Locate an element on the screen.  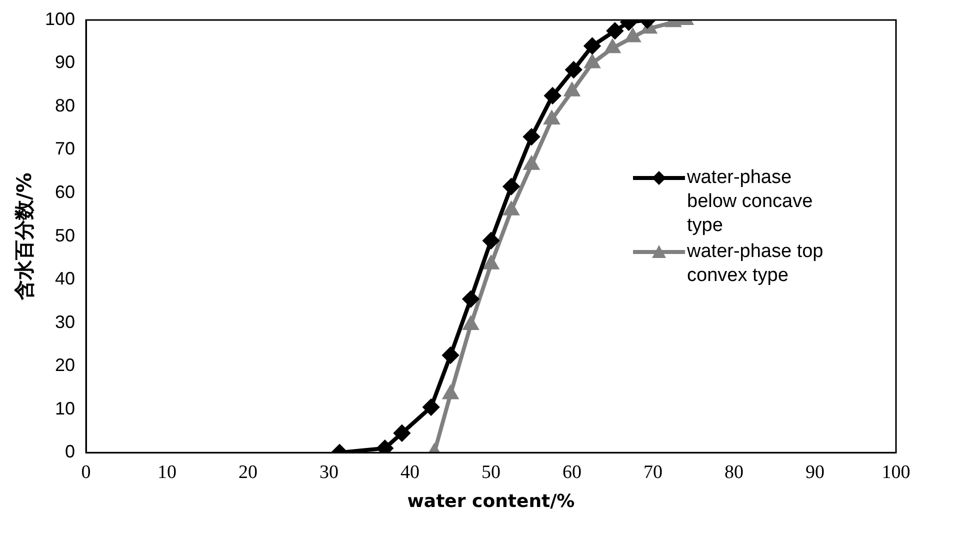
y-tick-label: 40 is located at coordinates (65, 278).